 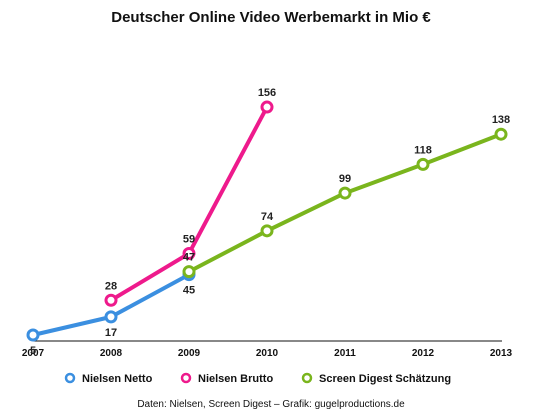 I want to click on data-label-screen-digest-sch-tzung-2013: 138, so click(x=501, y=120).